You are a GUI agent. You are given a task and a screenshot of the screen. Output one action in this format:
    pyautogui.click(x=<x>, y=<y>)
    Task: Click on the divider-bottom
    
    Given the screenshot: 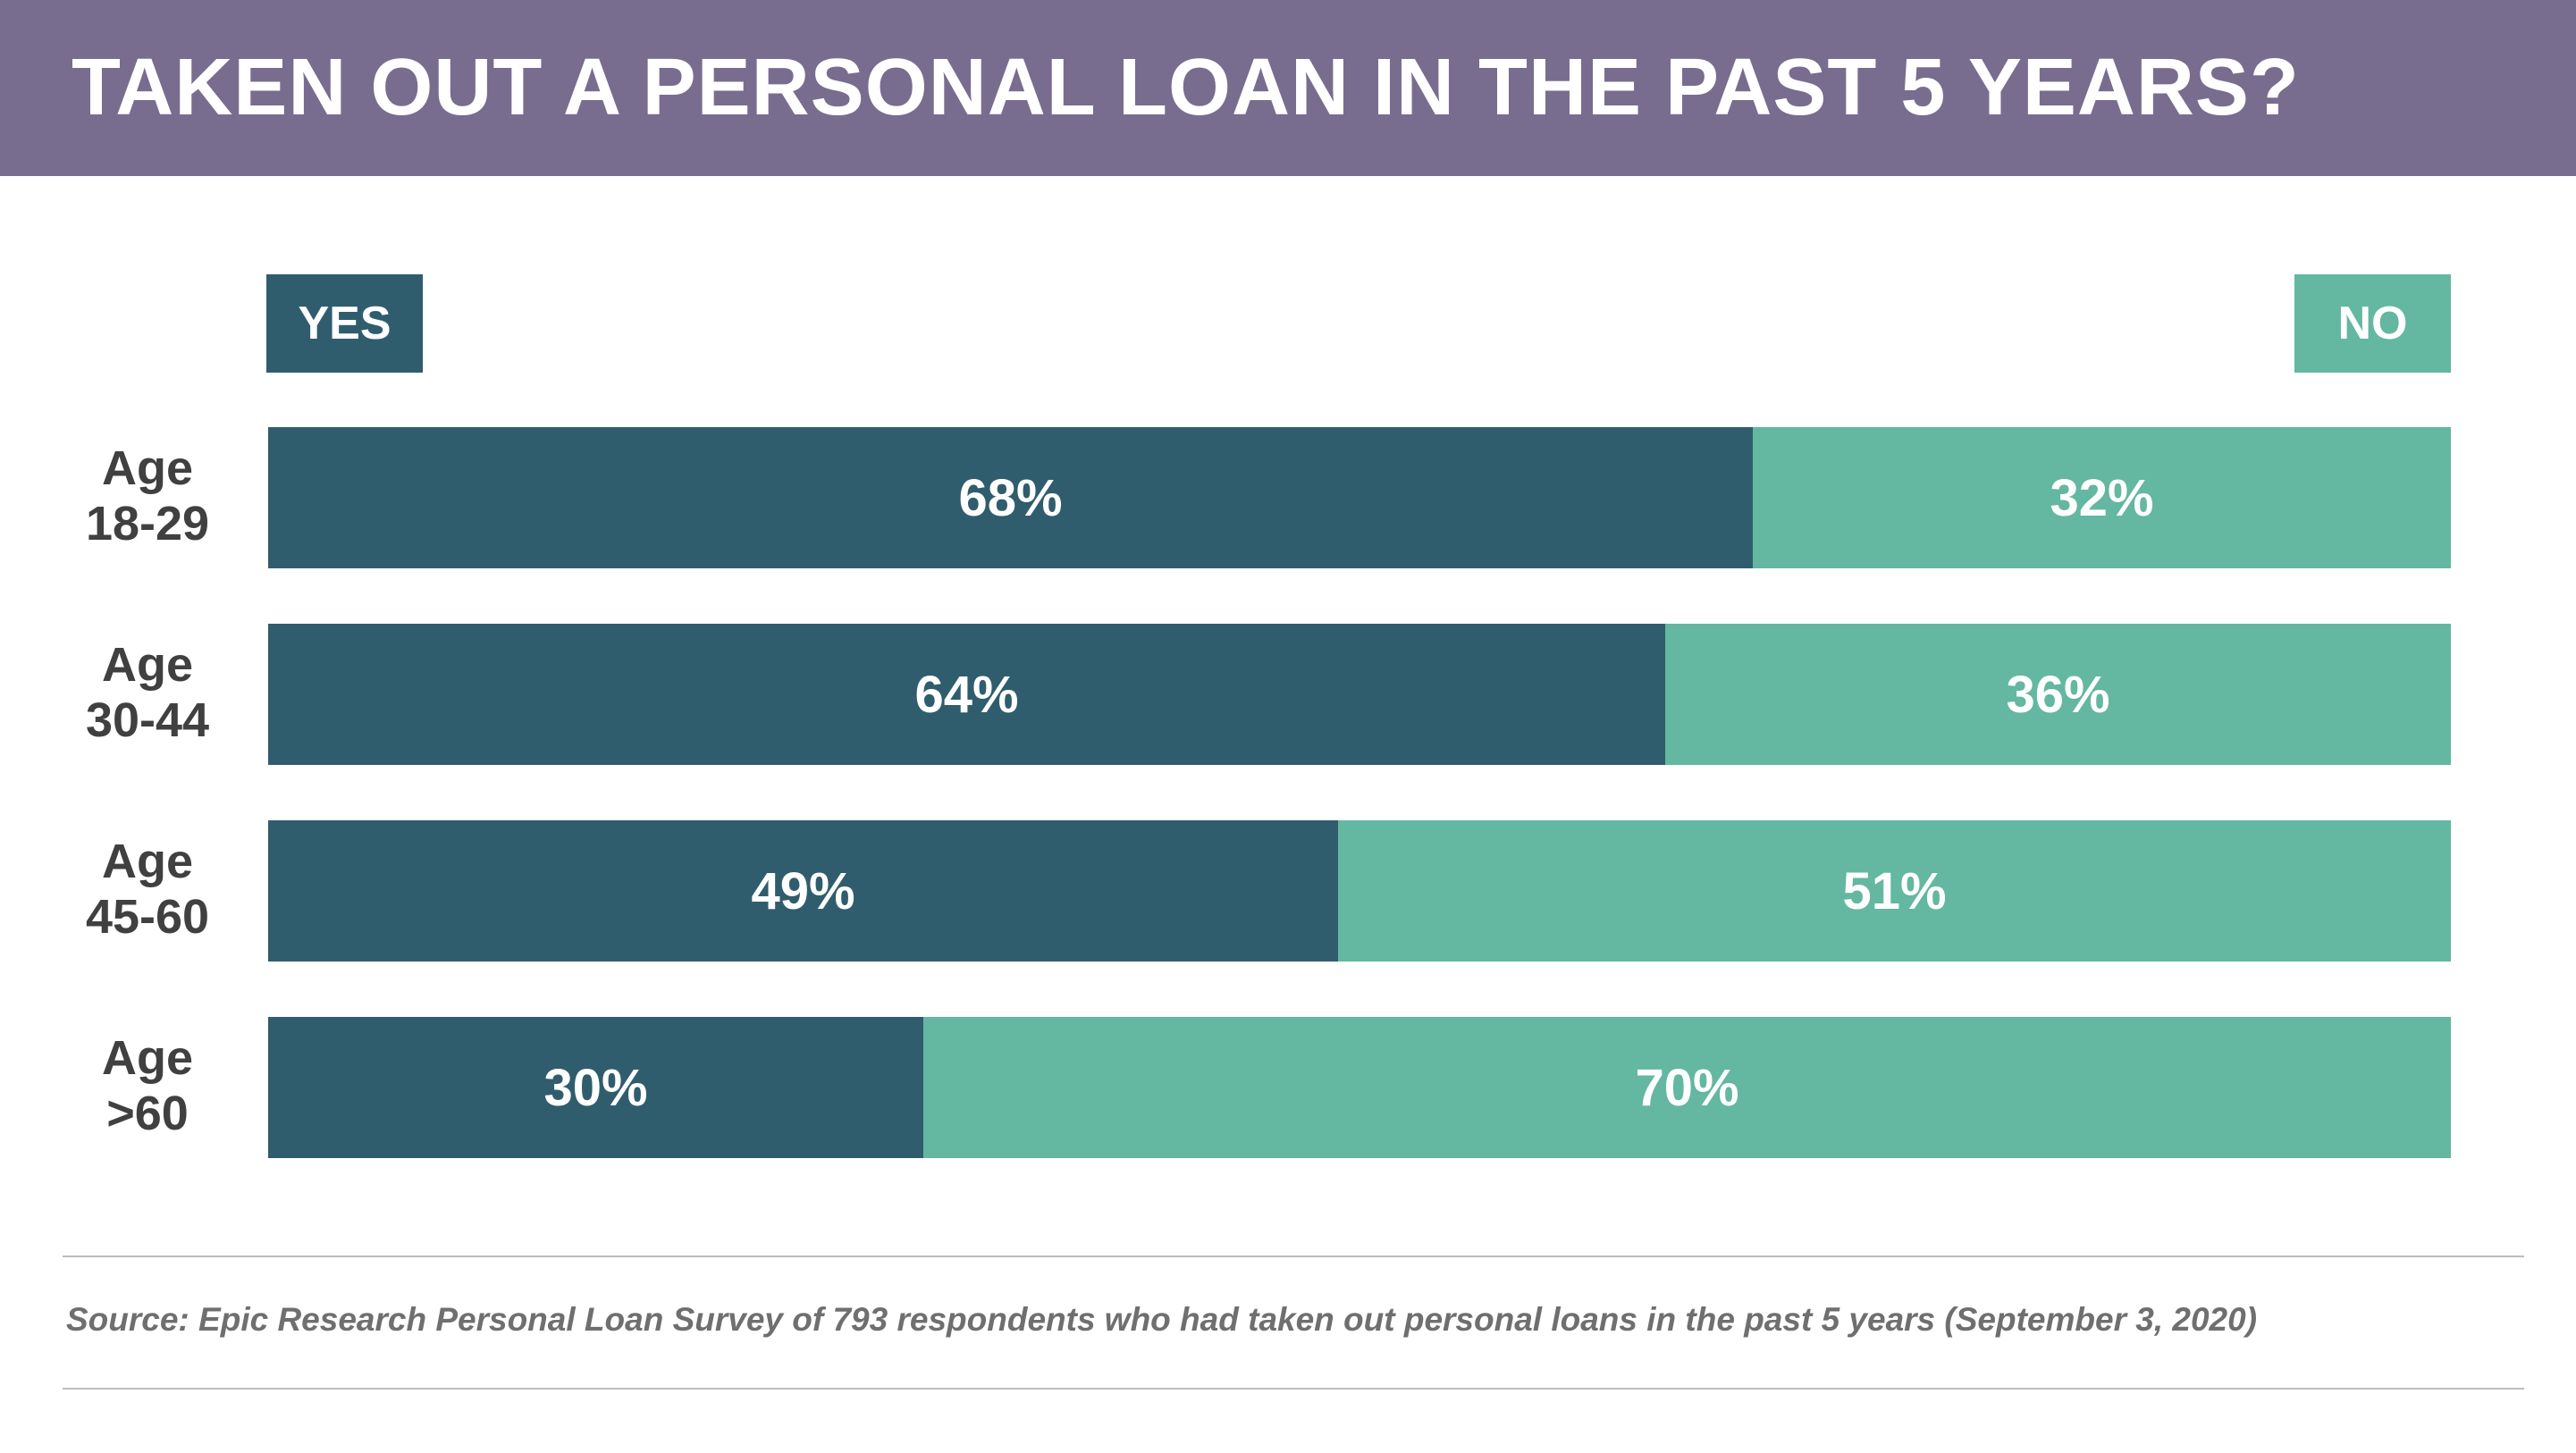 What is the action you would take?
    pyautogui.click(x=1294, y=1389)
    